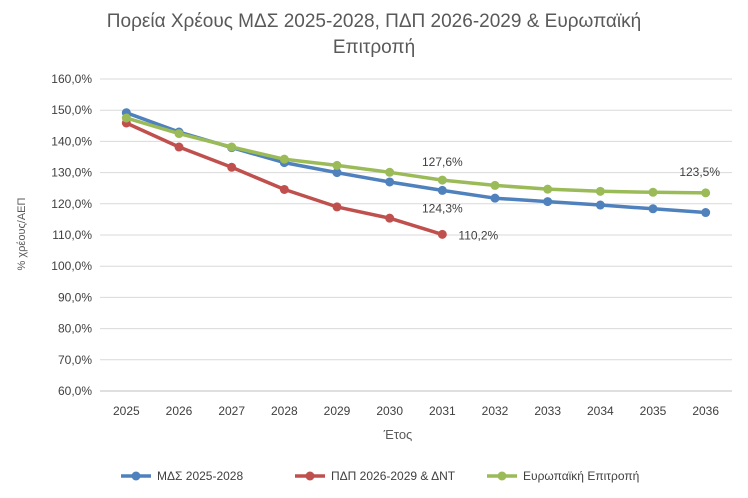 This screenshot has width=748, height=498. What do you see at coordinates (478, 235) in the screenshot?
I see `data-label: 110,2%` at bounding box center [478, 235].